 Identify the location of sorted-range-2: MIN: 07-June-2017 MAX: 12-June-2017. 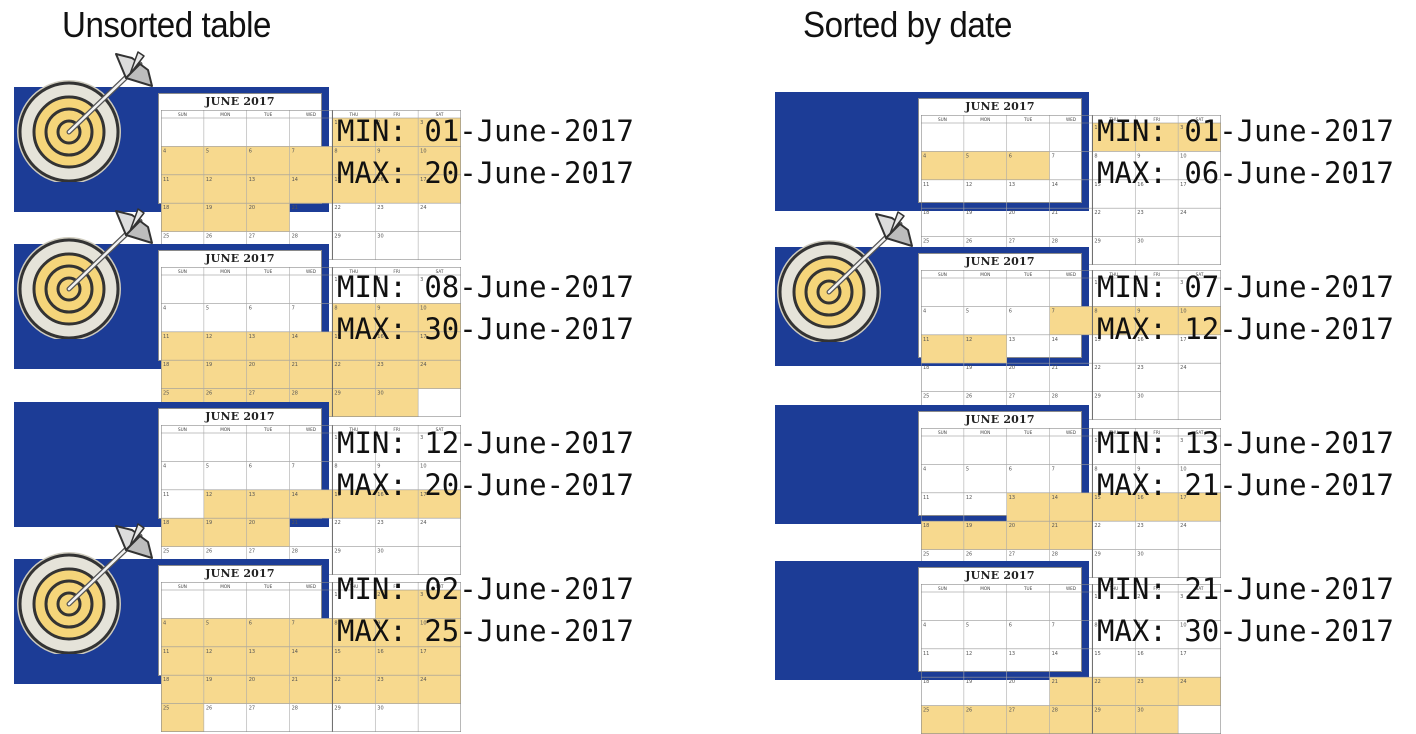
(1245, 308).